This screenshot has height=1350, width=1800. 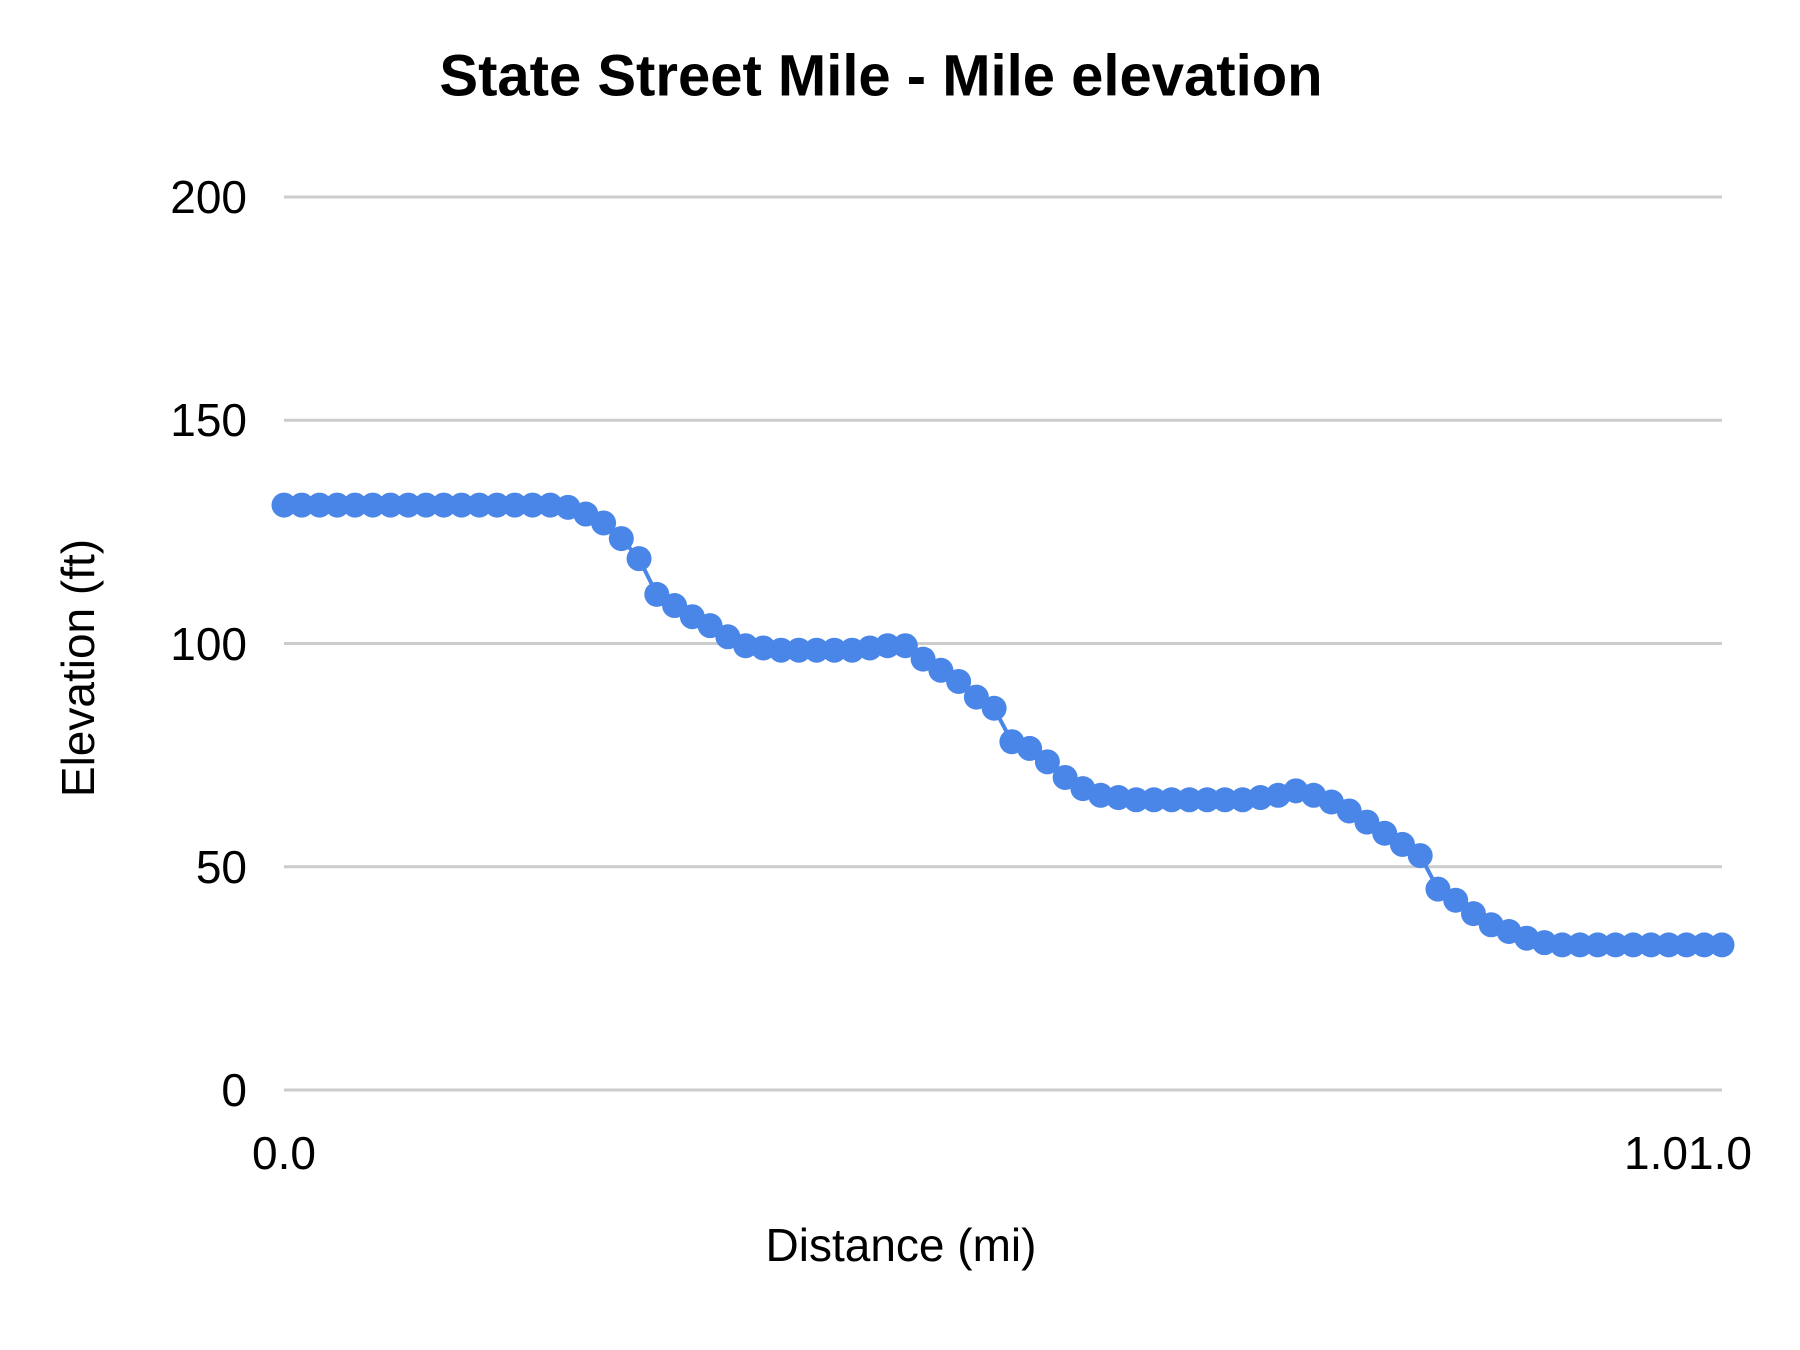 I want to click on x-tick-label: 1.01.0, so click(x=1688, y=1153).